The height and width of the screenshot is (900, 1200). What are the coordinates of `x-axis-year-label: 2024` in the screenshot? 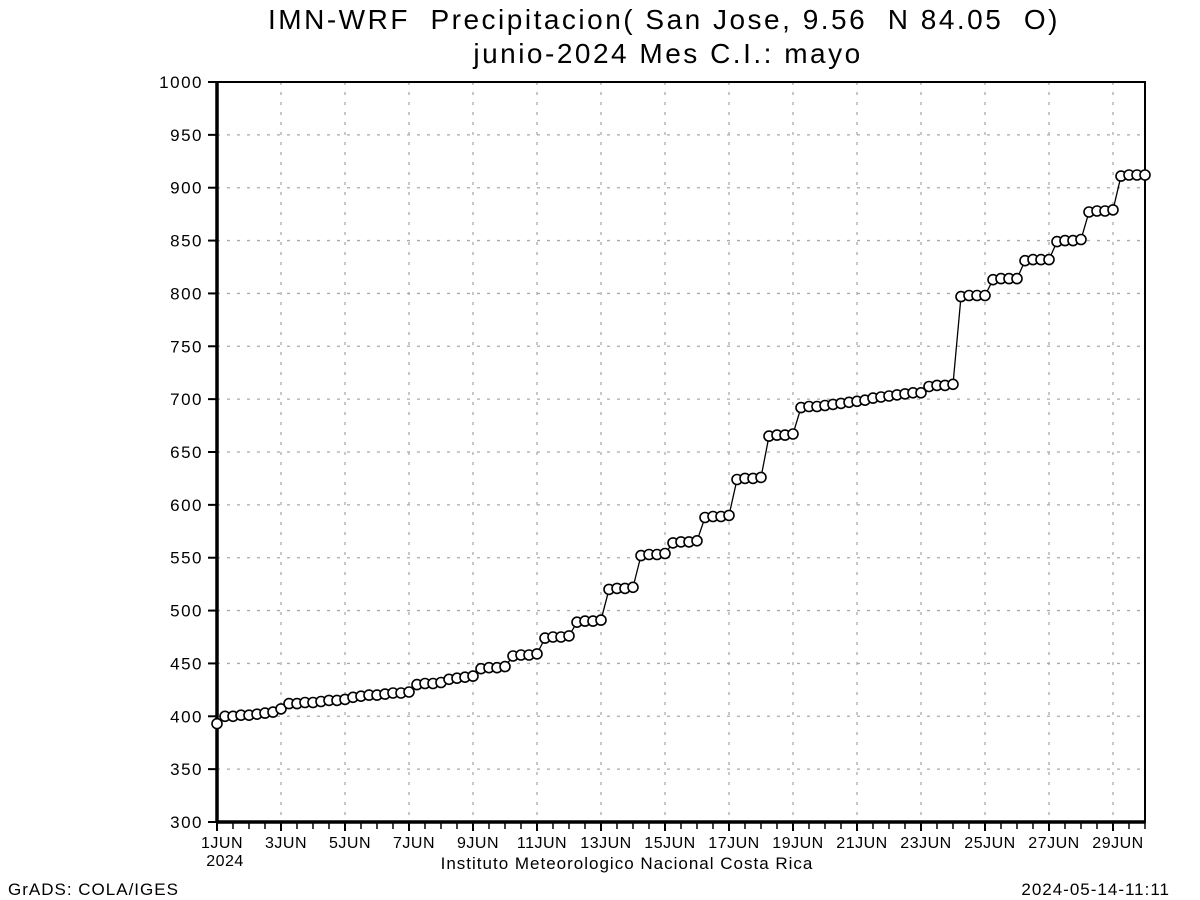 It's located at (225, 861).